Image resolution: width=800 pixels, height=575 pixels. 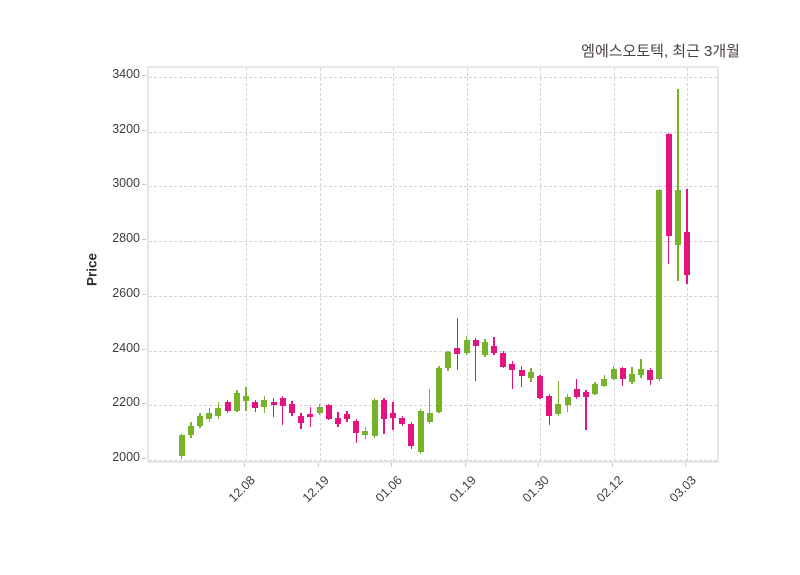 I want to click on y-tick-label-2400: 2400, so click(x=126, y=347).